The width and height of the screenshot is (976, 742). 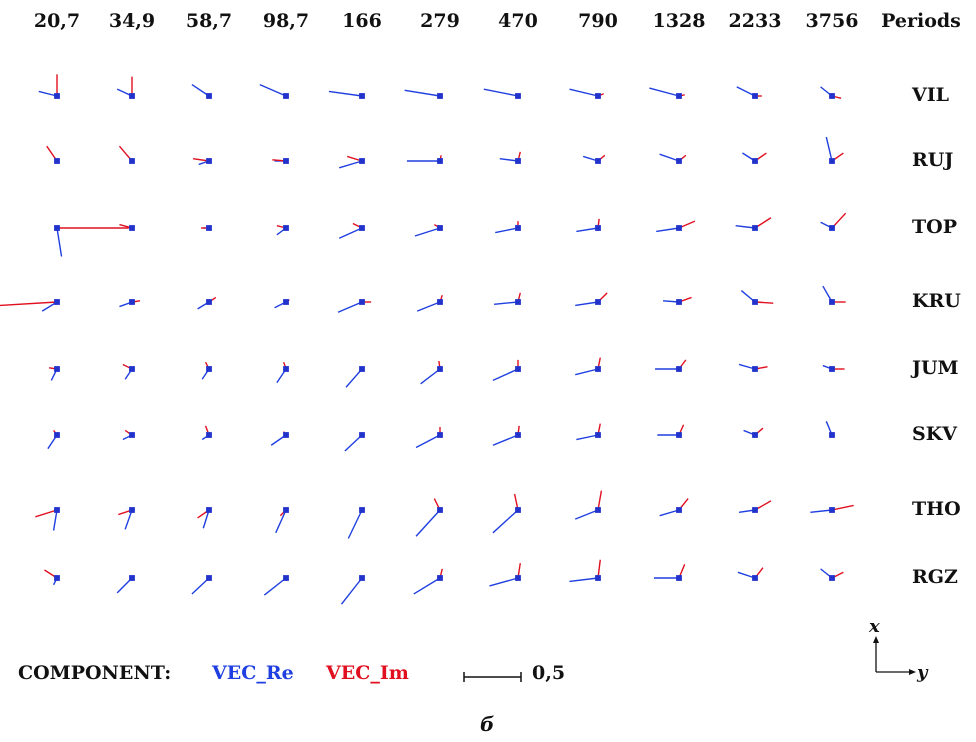 What do you see at coordinates (209, 21) in the screenshot?
I see `period-label: 58,7` at bounding box center [209, 21].